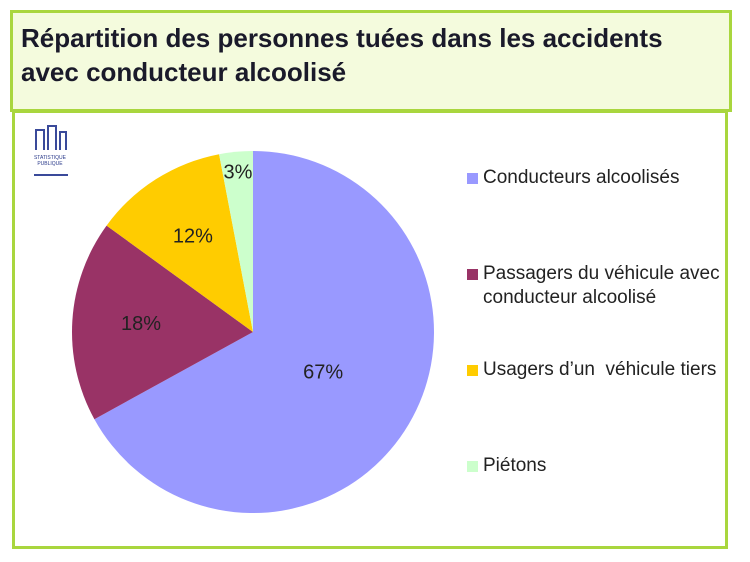 This screenshot has width=750, height=562. What do you see at coordinates (323, 373) in the screenshot?
I see `data-label: 67%` at bounding box center [323, 373].